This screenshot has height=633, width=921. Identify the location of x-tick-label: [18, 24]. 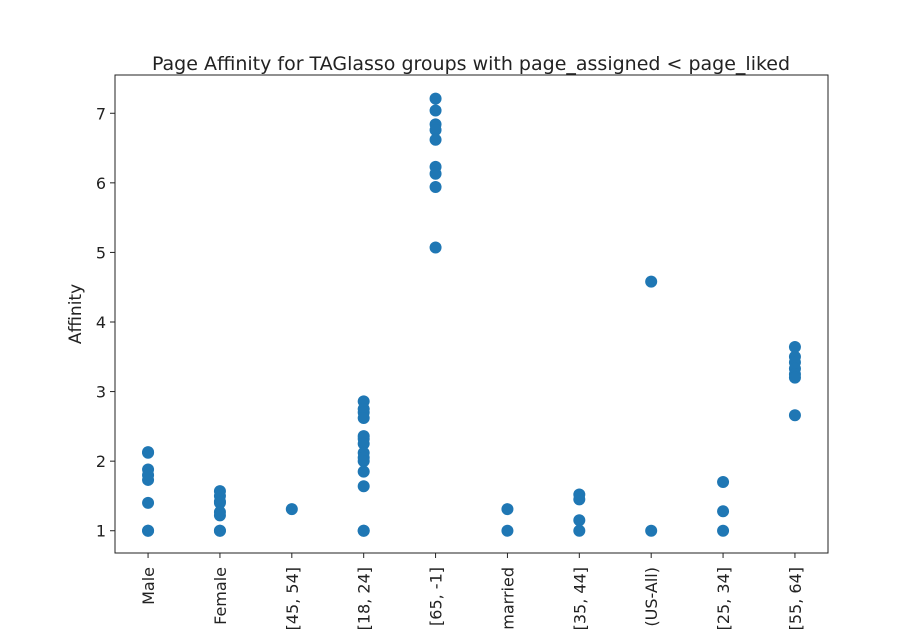
(364, 598).